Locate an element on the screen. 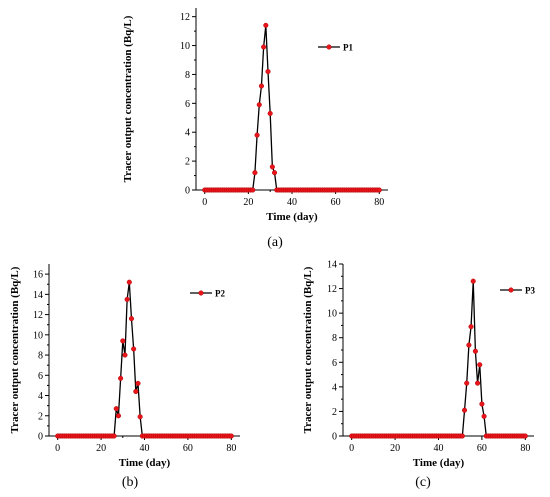 This screenshot has width=550, height=497. legend: P3 is located at coordinates (517, 291).